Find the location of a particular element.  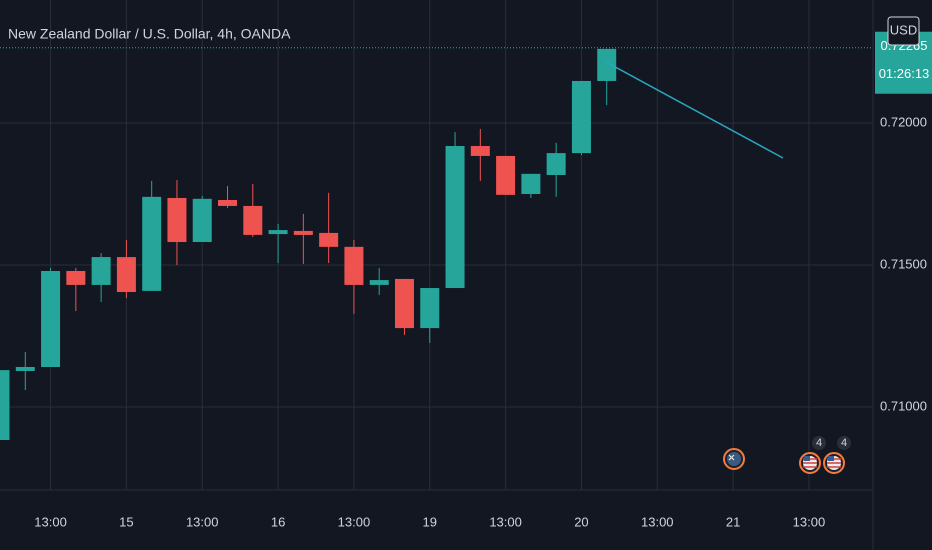

x-tick-label: 19 is located at coordinates (430, 521).